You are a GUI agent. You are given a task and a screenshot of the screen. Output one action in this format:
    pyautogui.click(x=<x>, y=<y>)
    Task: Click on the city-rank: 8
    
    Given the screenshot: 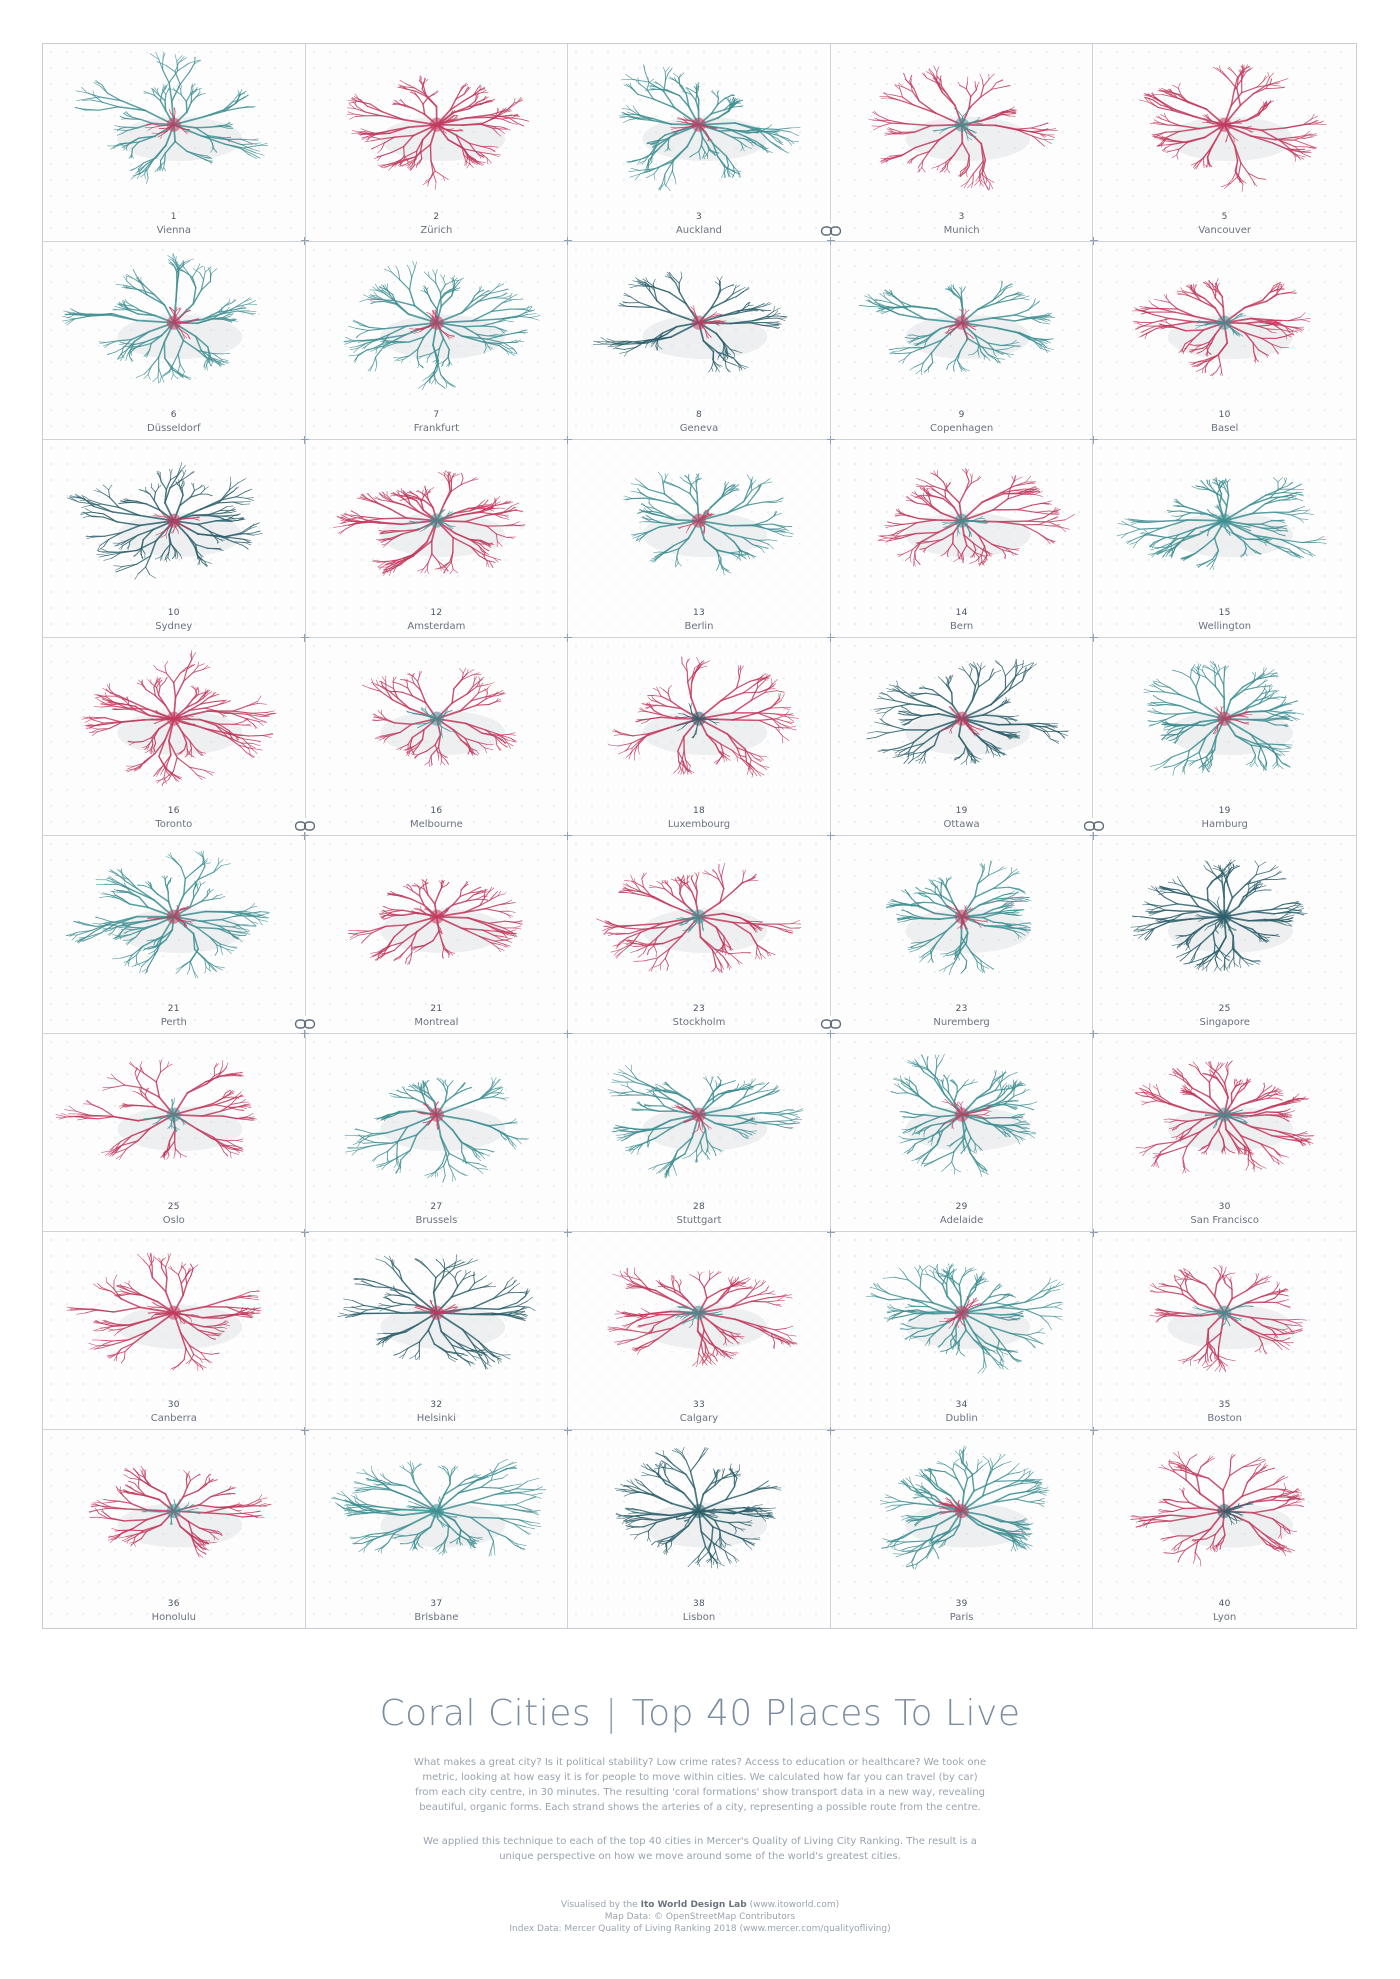 What is the action you would take?
    pyautogui.click(x=698, y=415)
    